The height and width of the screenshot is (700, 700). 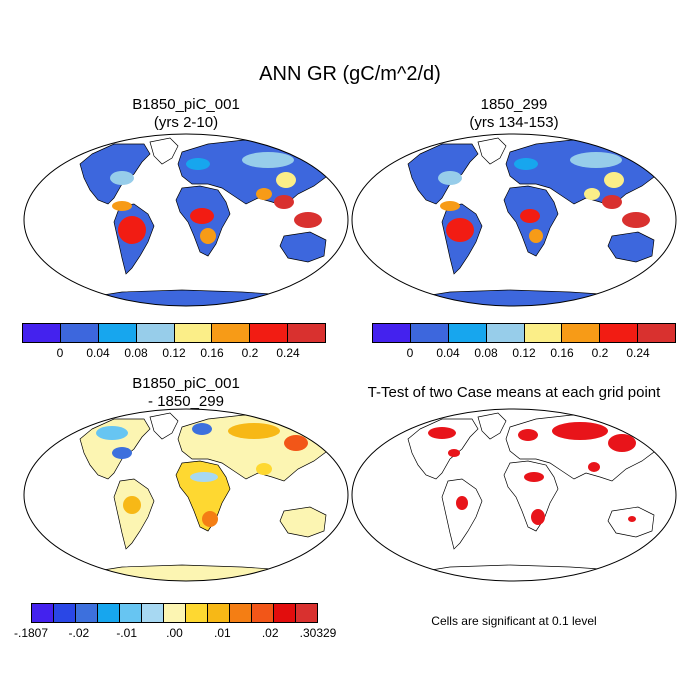 I want to click on panel-1-title: B1850_piC_001 (yrs 2-10), so click(x=186, y=114).